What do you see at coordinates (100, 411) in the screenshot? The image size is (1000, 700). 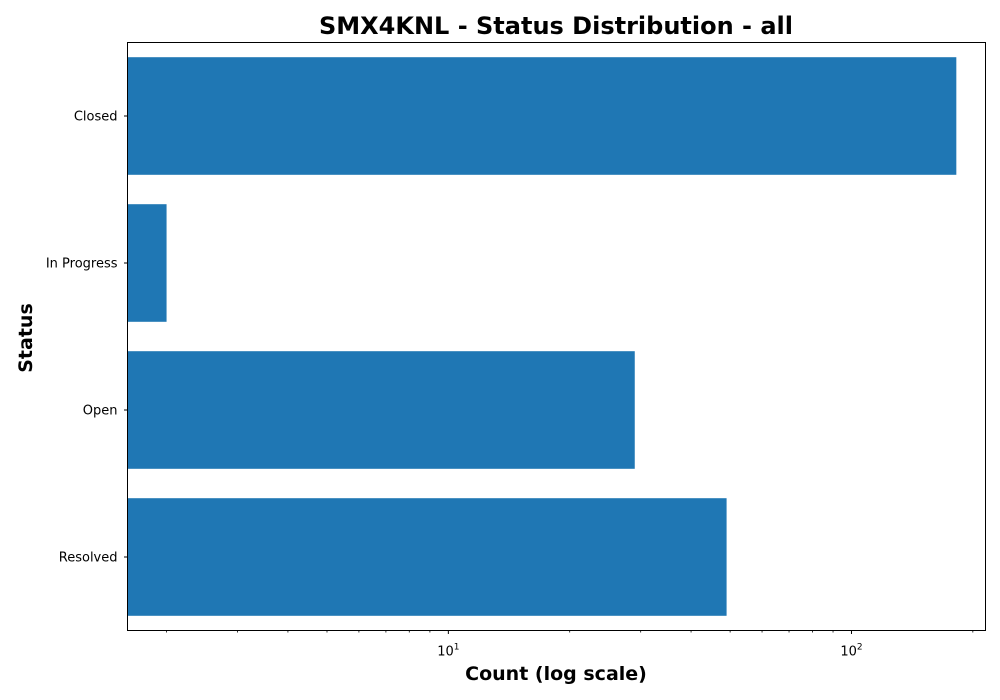 I see `y-tick-label: Open` at bounding box center [100, 411].